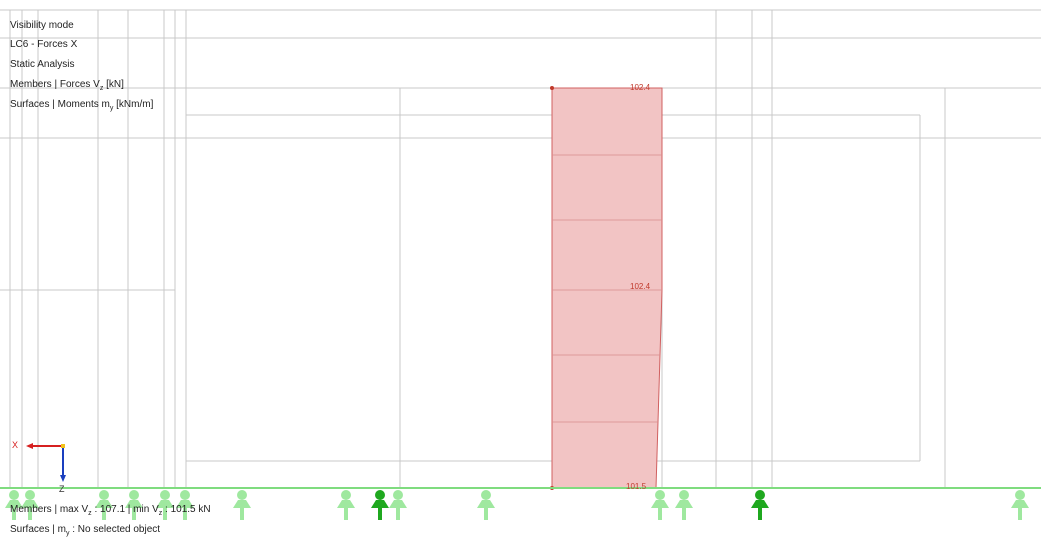 The height and width of the screenshot is (542, 1041). What do you see at coordinates (15, 445) in the screenshot?
I see `x-axis-label: X` at bounding box center [15, 445].